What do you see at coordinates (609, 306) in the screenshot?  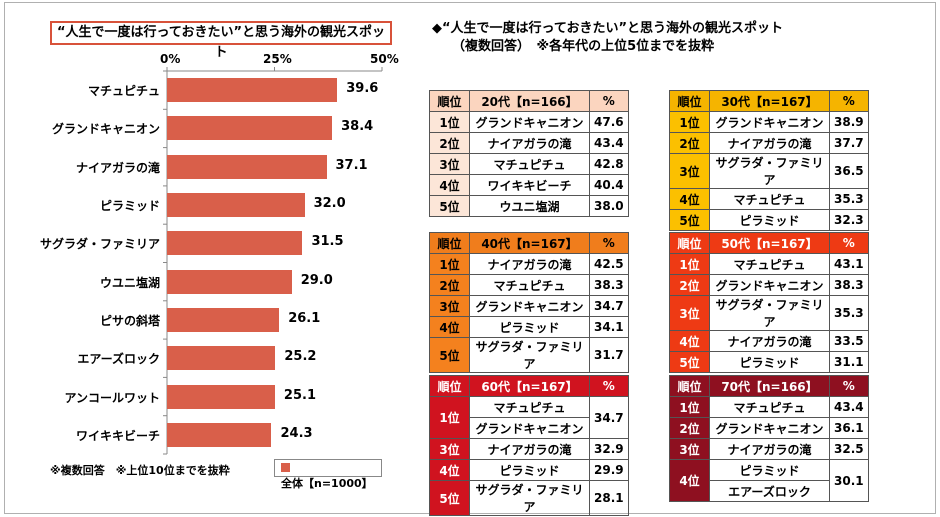 I see `percent-cell: 34.7` at bounding box center [609, 306].